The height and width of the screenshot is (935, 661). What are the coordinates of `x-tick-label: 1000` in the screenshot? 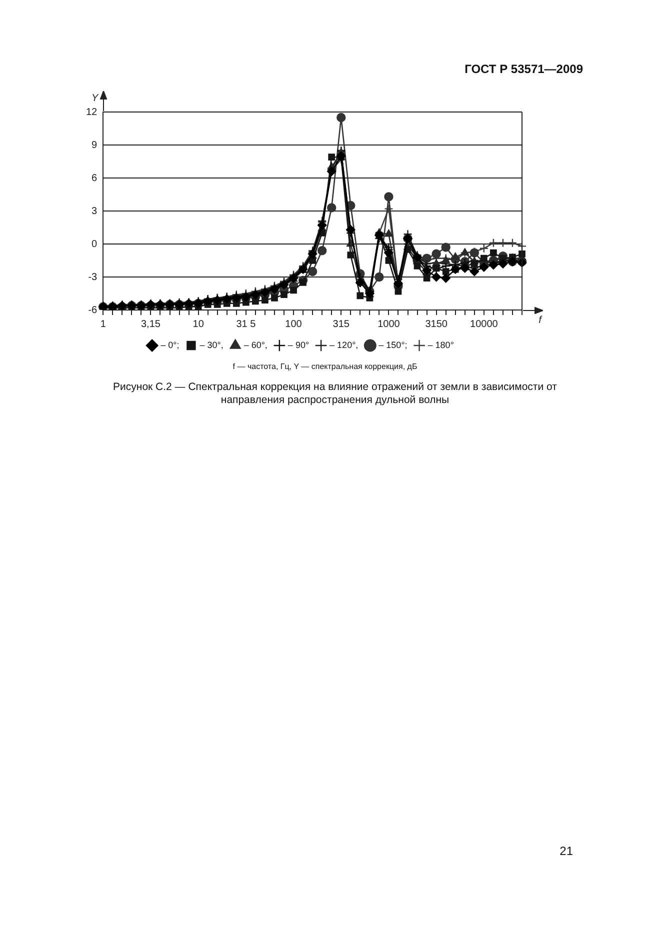 It's located at (389, 324).